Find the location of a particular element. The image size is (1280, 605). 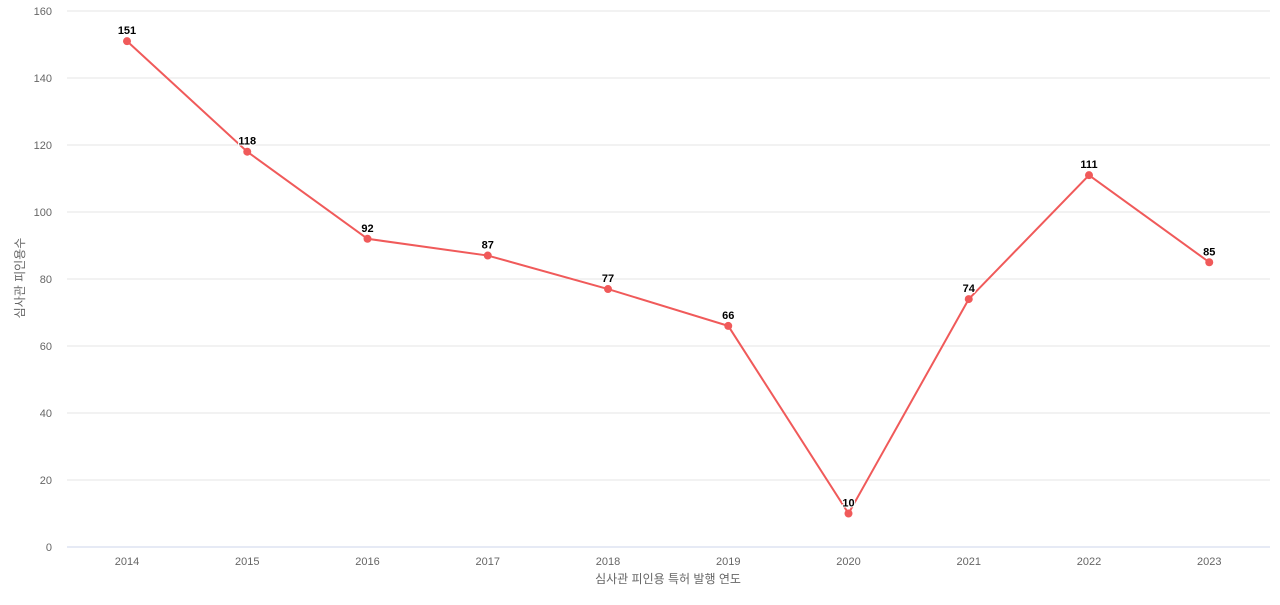

x-tick-label: 2017 is located at coordinates (488, 562).